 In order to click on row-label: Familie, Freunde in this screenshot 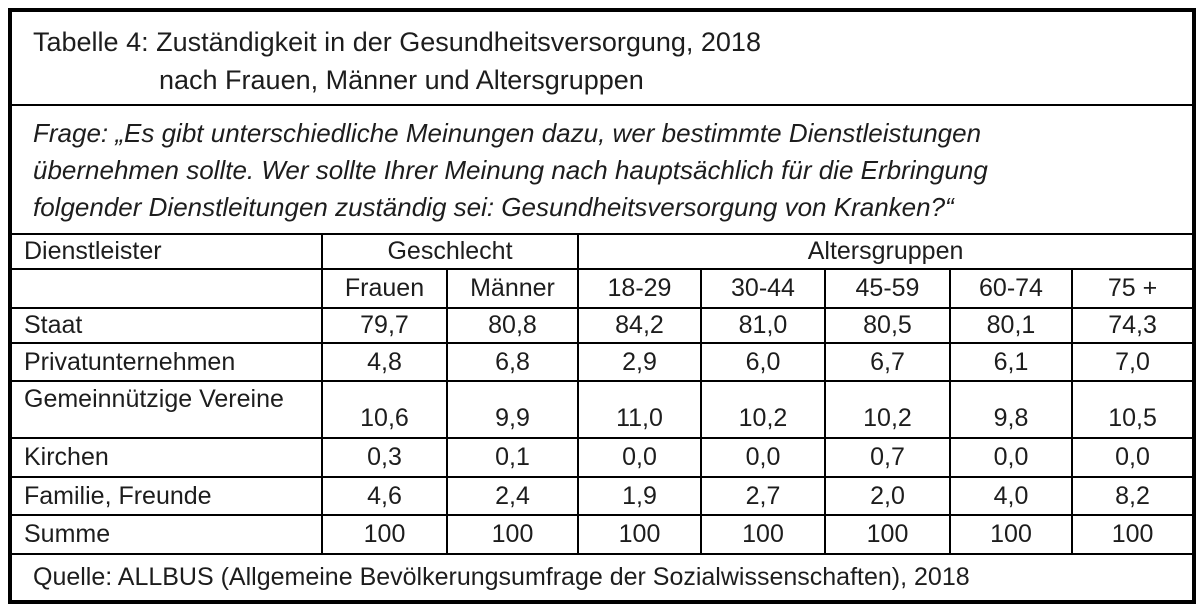, I will do `click(166, 496)`.